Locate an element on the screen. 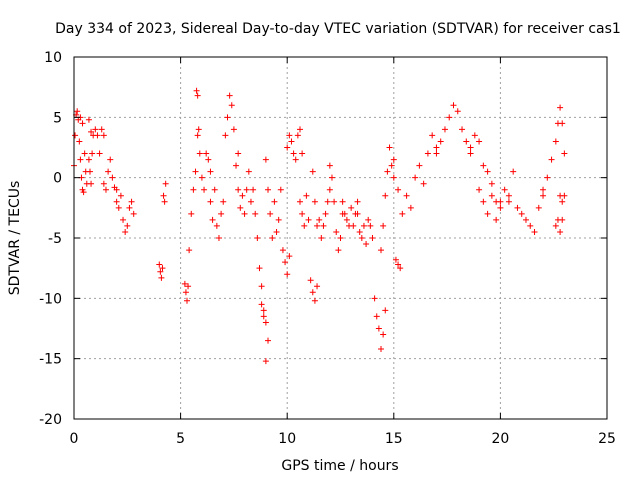  y-tick-label: -20 is located at coordinates (50, 420).